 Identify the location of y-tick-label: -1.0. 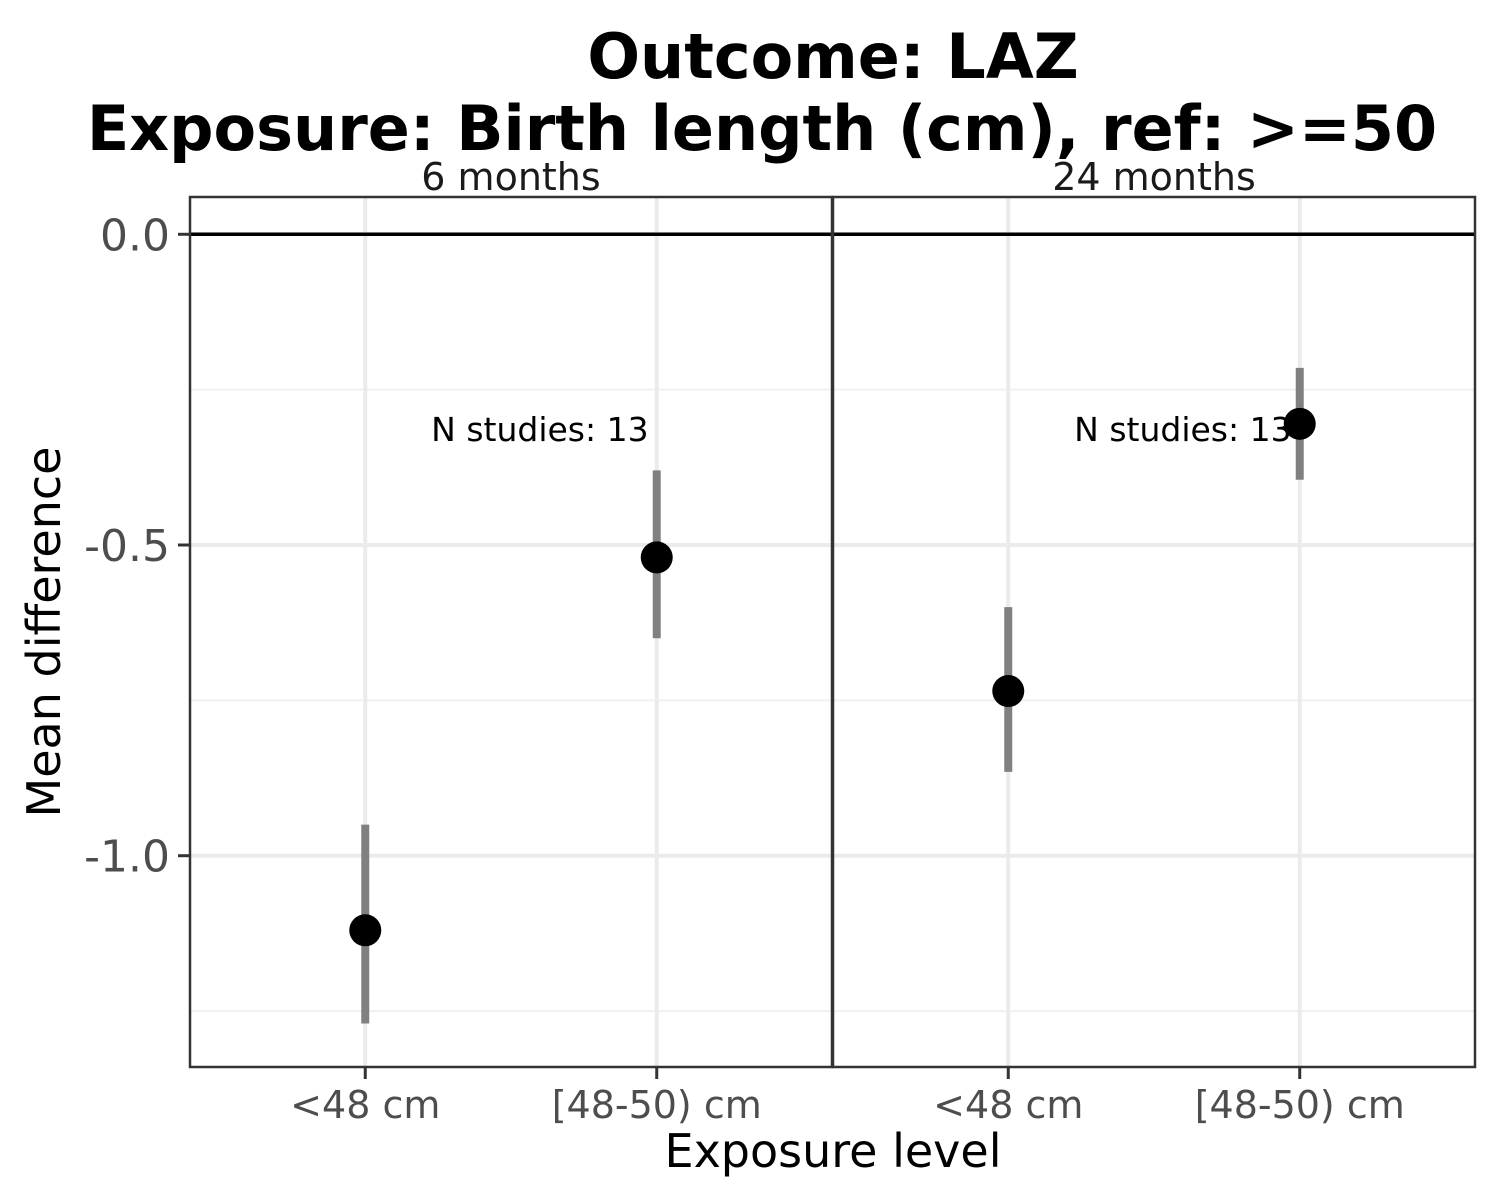
(127, 857).